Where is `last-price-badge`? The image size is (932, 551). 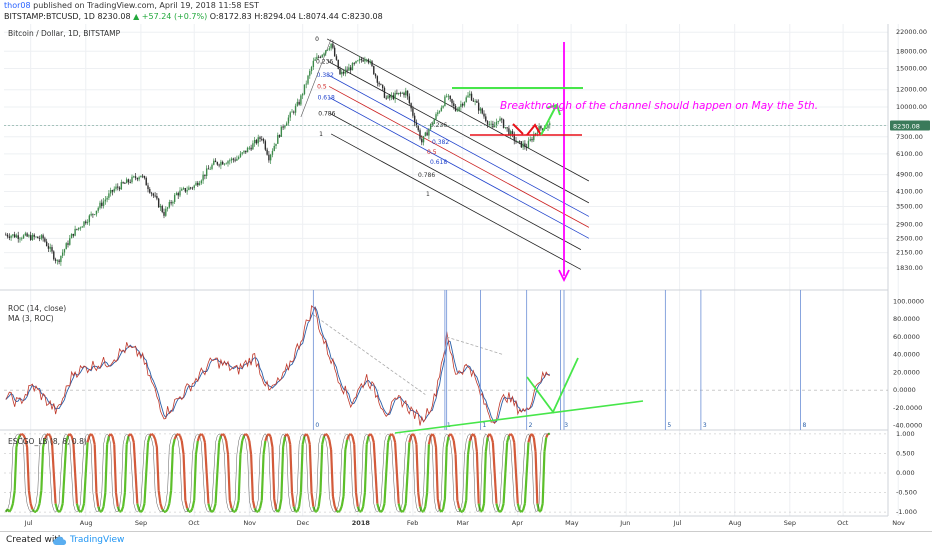
last-price-badge is located at coordinates (910, 125).